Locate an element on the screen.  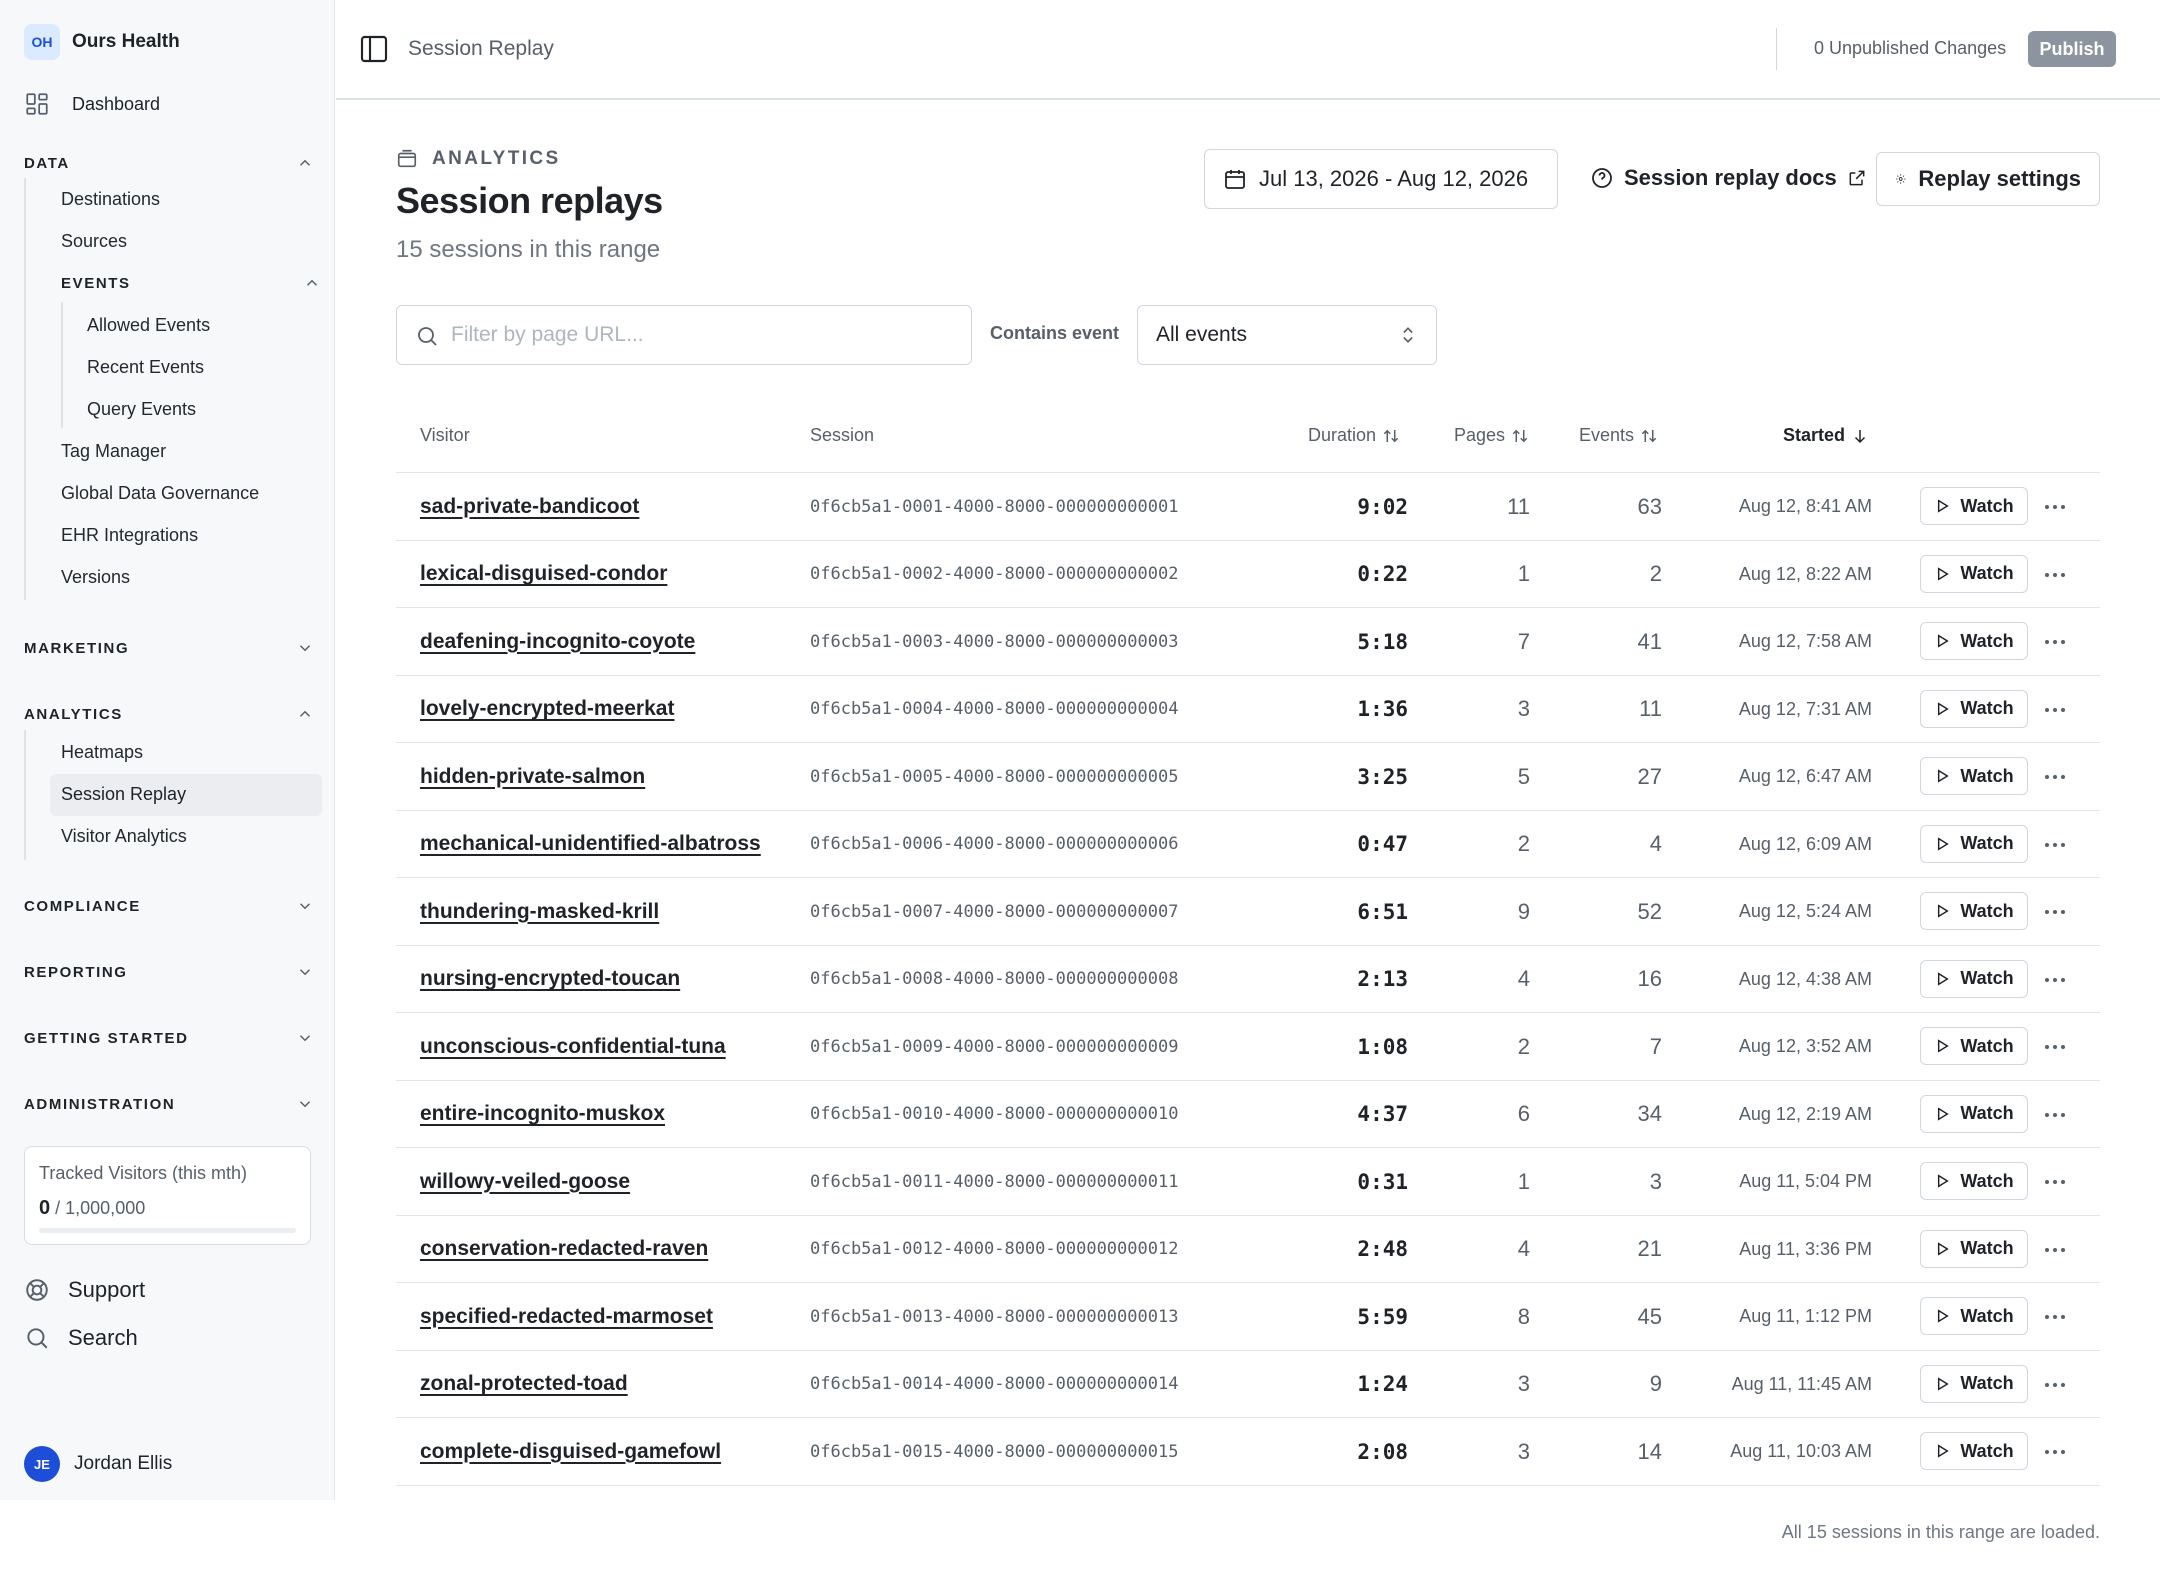
sidebar-item-global-data-governance: Global Data Governance is located at coordinates (160, 493).